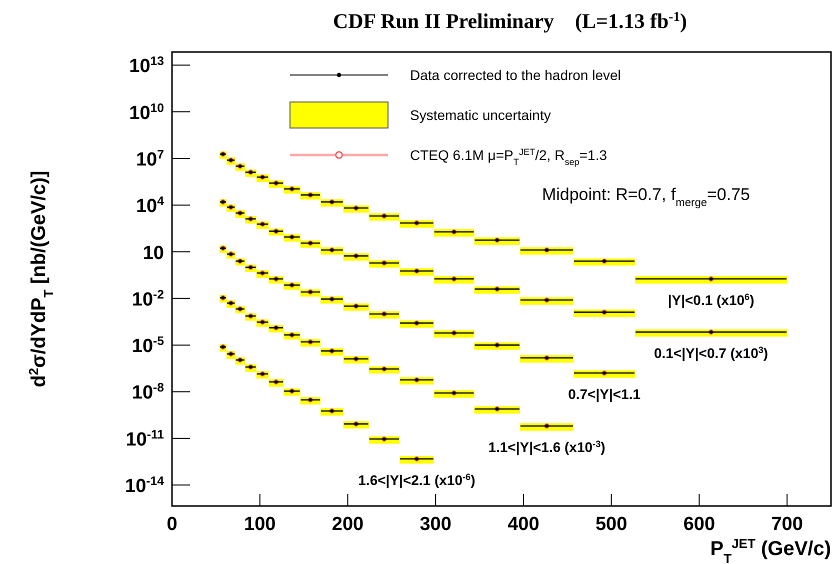  What do you see at coordinates (348, 524) in the screenshot?
I see `x-tick-label: 200` at bounding box center [348, 524].